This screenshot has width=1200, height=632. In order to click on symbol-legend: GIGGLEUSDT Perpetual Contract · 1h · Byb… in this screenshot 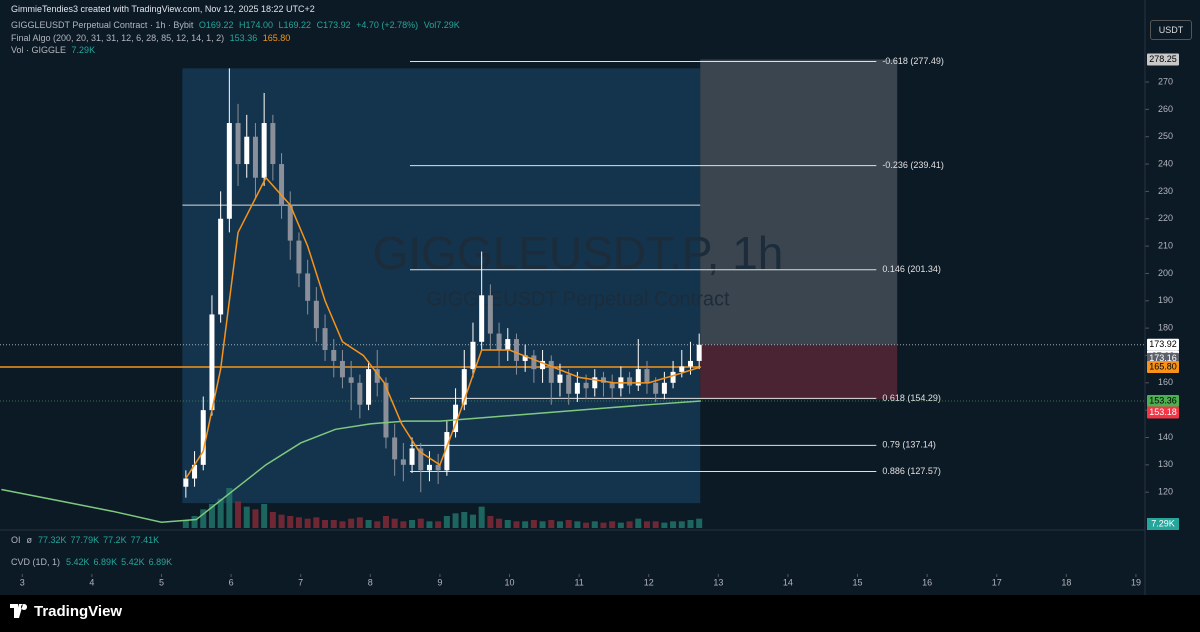, I will do `click(237, 25)`.